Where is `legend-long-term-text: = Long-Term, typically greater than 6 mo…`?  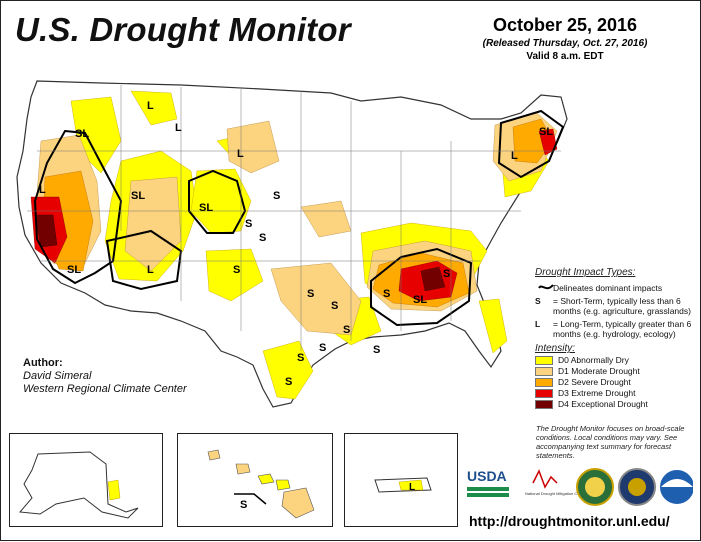 legend-long-term-text: = Long-Term, typically greater than 6 mo… is located at coordinates (622, 329).